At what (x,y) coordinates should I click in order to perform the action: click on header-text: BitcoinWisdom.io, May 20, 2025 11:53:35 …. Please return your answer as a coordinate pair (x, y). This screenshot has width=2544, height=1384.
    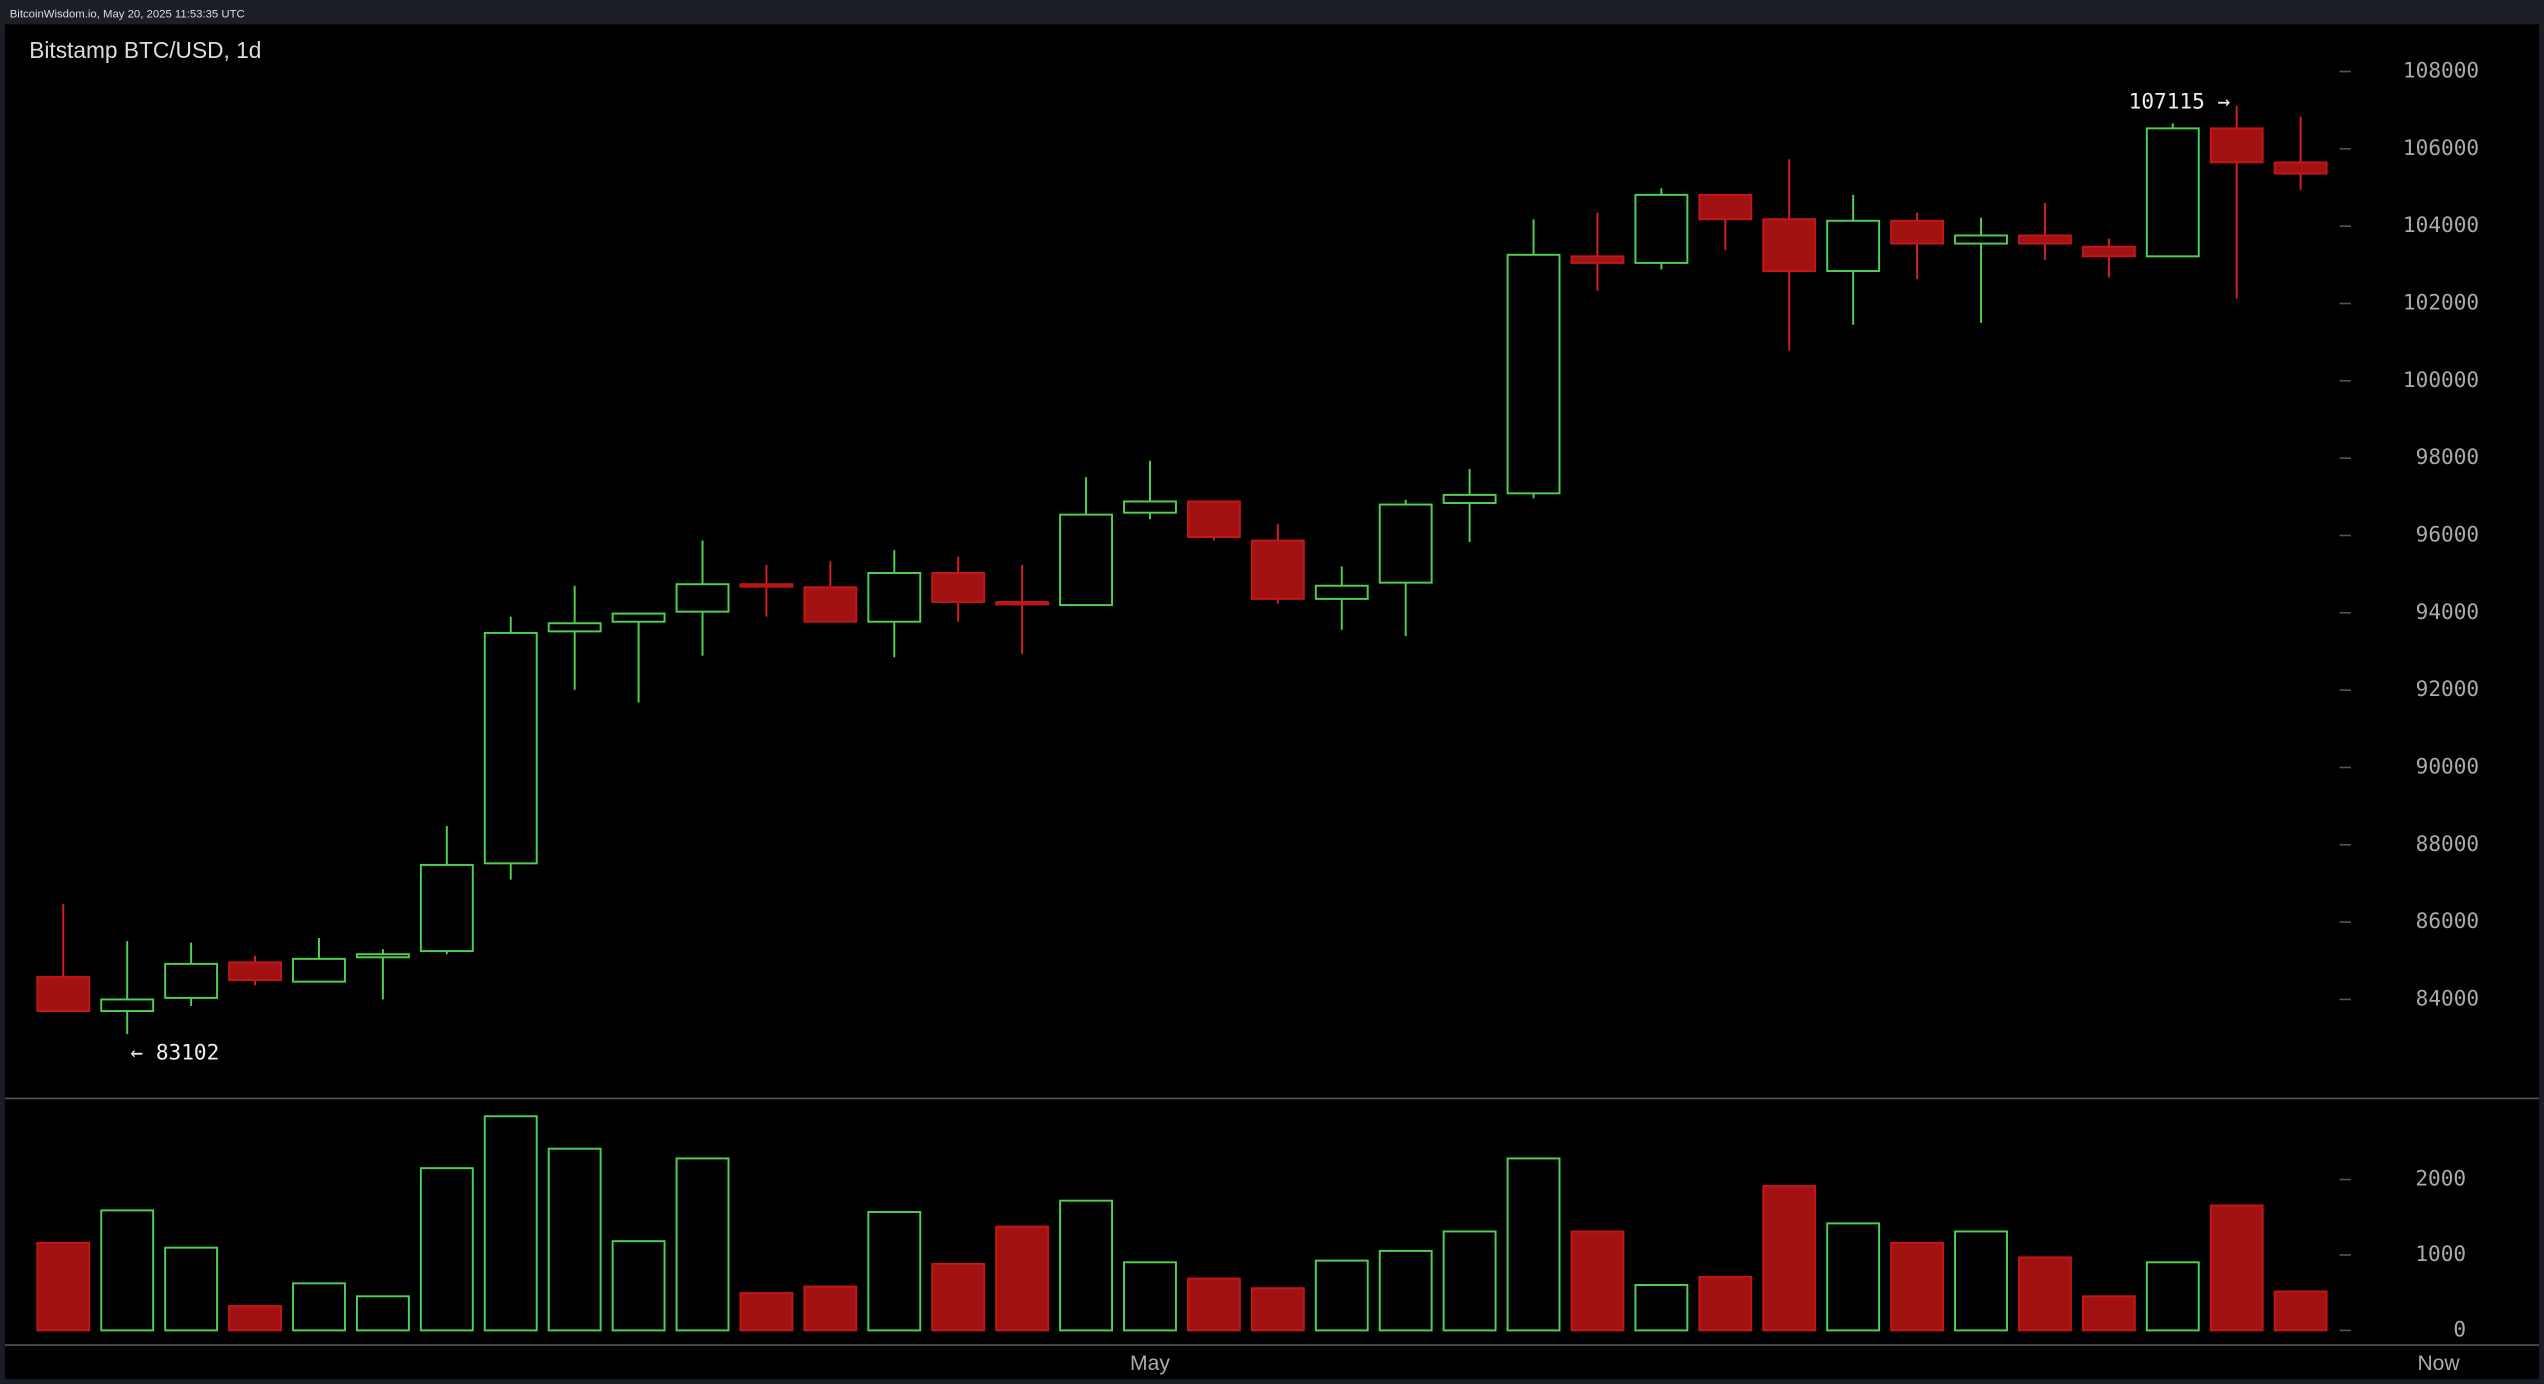
    Looking at the image, I should click on (127, 15).